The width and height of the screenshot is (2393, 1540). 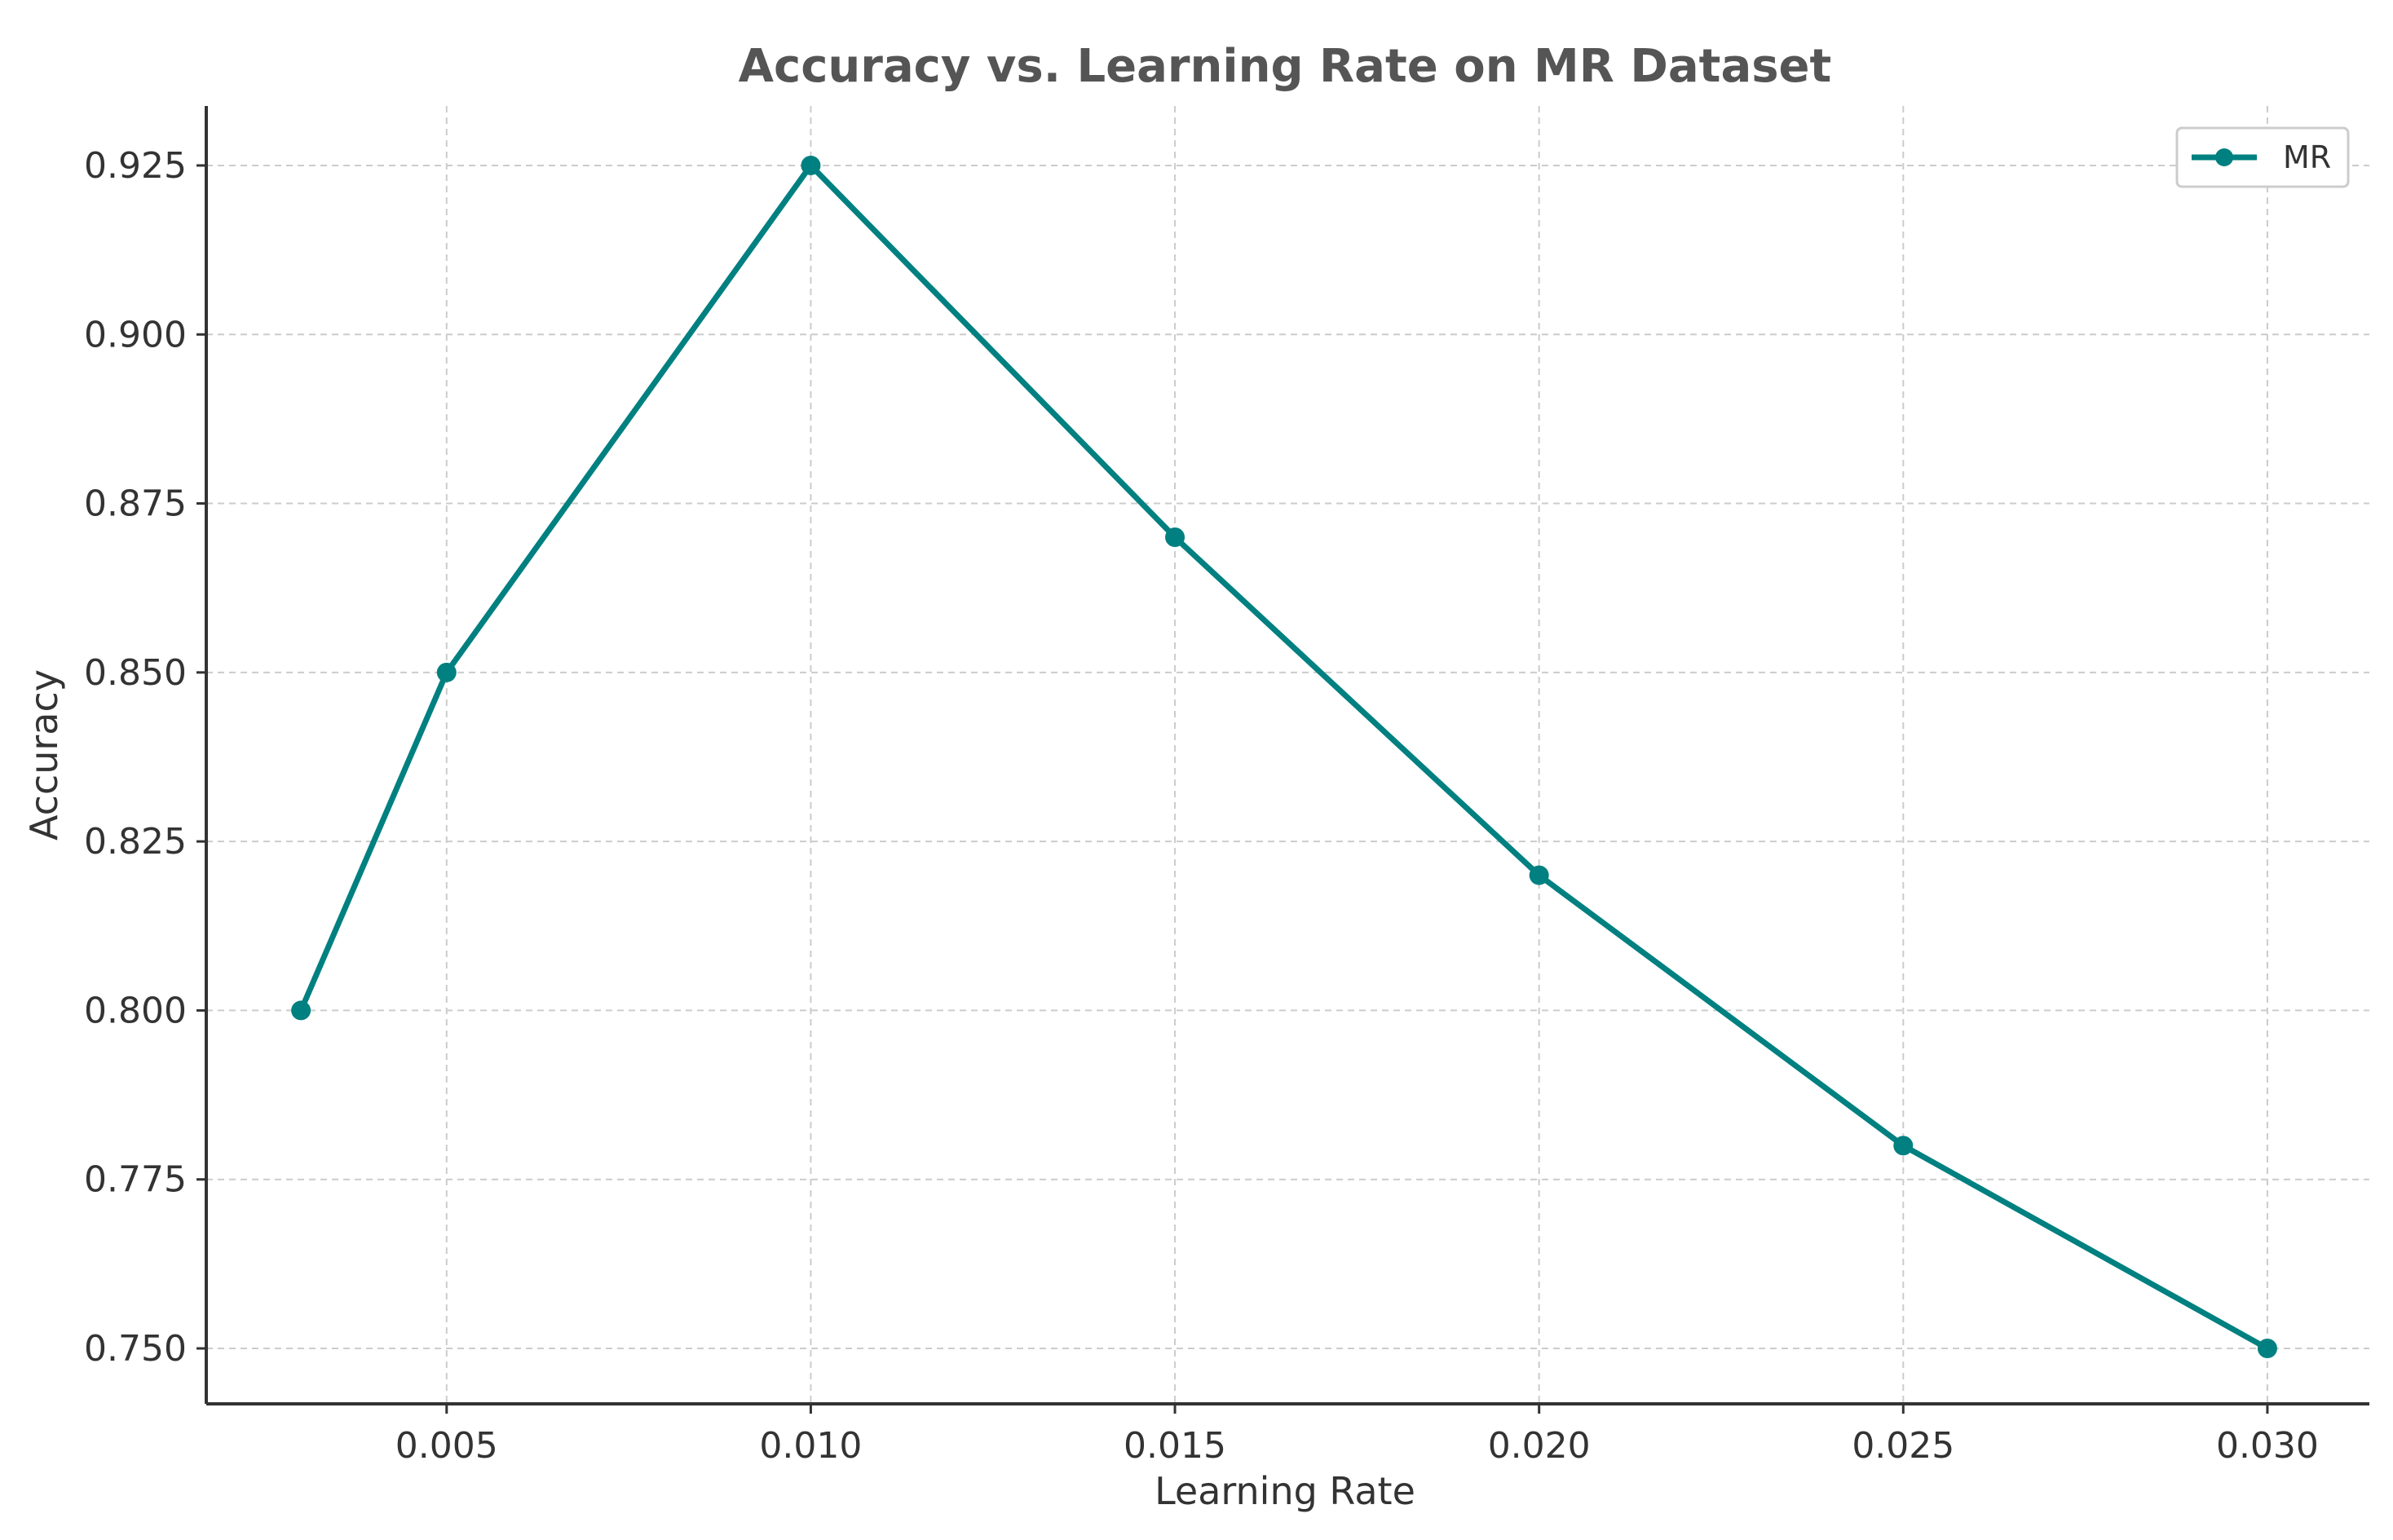 I want to click on y-tick-label: 0.850, so click(x=135, y=673).